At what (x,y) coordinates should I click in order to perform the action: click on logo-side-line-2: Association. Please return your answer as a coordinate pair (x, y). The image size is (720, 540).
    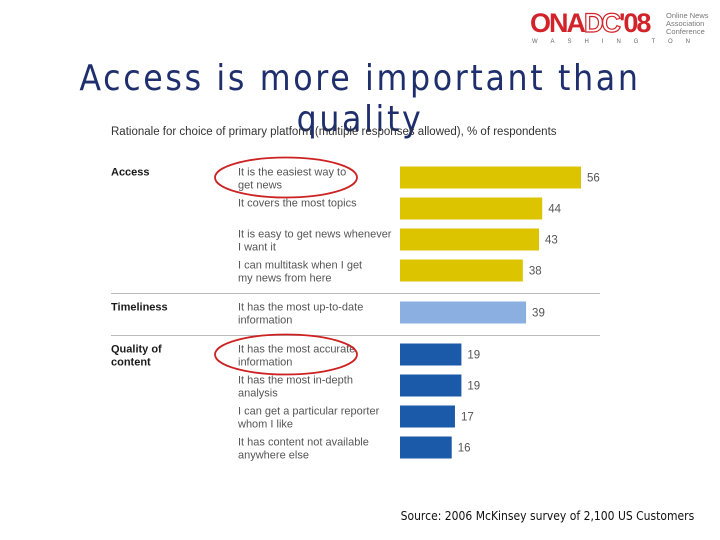
    Looking at the image, I should click on (685, 23).